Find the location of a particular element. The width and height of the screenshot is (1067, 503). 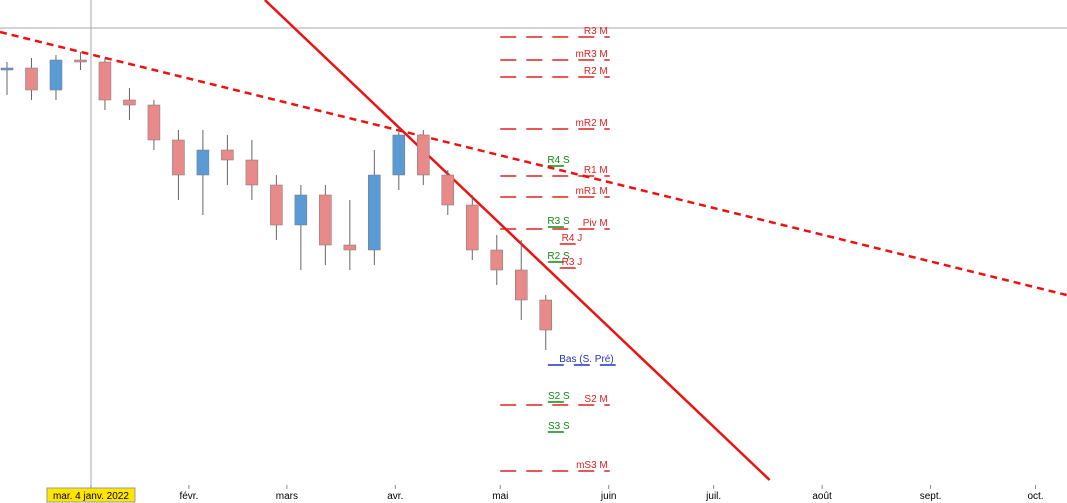

x-tick-label: mai is located at coordinates (500, 496).